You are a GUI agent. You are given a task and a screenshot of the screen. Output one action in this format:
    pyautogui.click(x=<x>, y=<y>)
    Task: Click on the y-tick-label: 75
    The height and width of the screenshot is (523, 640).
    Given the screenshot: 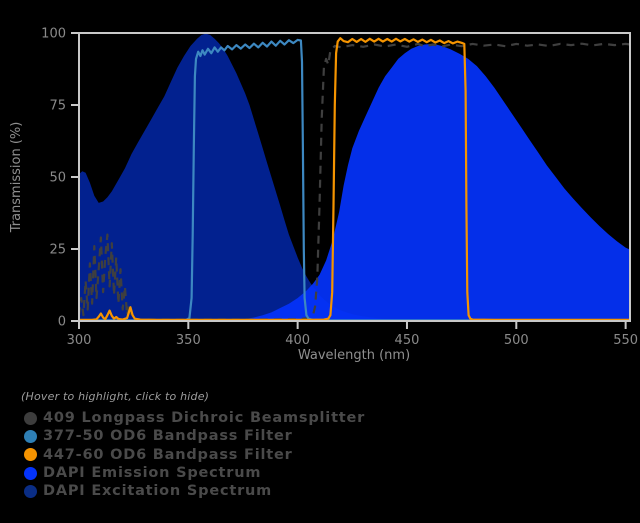 What is the action you would take?
    pyautogui.click(x=57, y=106)
    